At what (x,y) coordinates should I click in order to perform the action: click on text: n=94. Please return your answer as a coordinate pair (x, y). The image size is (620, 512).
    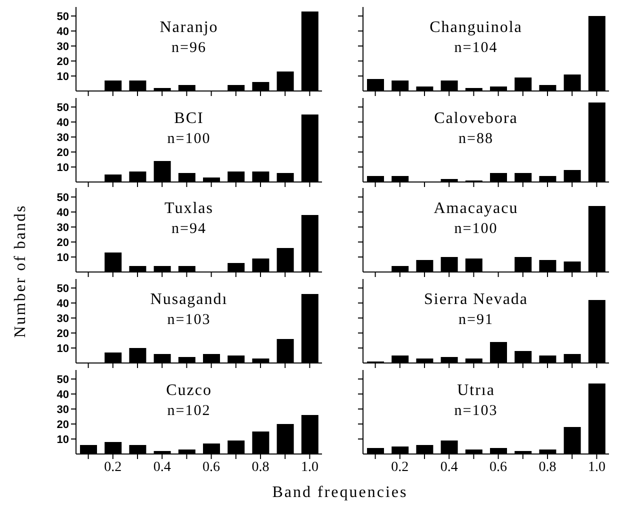
    Looking at the image, I should click on (189, 229).